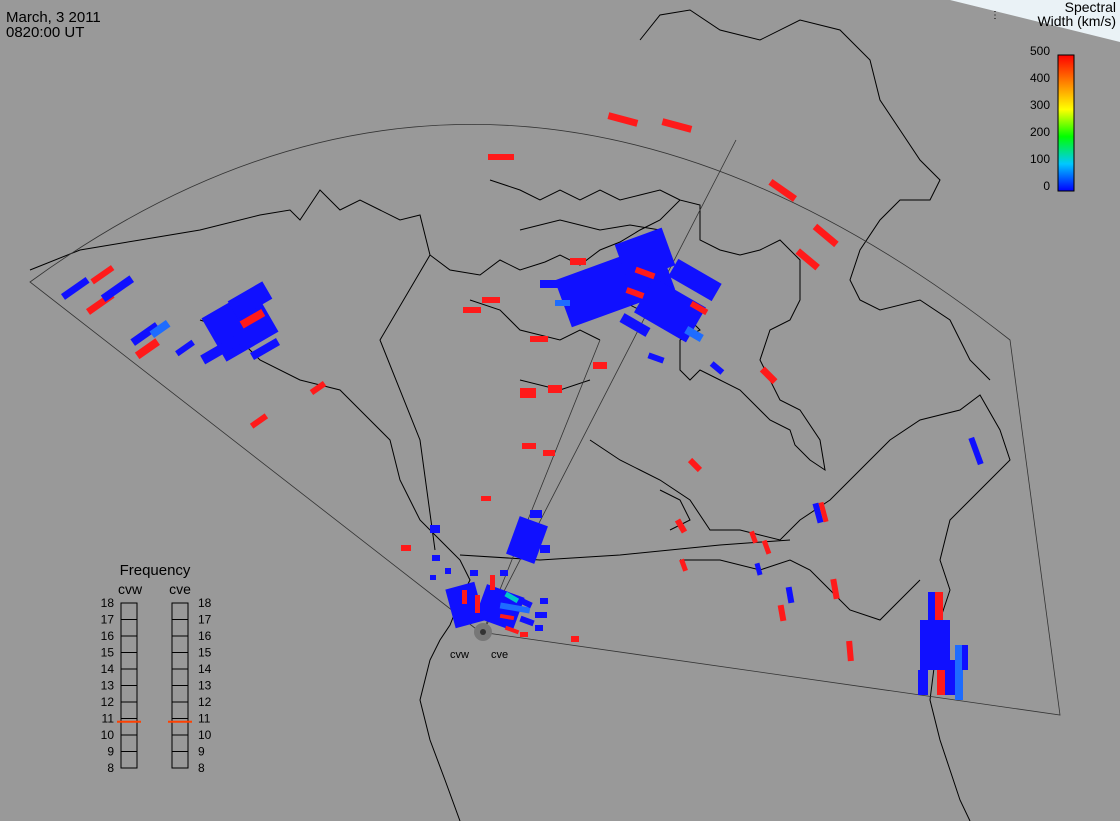 The height and width of the screenshot is (821, 1120). I want to click on date-label: March, 3 2011, so click(53, 17).